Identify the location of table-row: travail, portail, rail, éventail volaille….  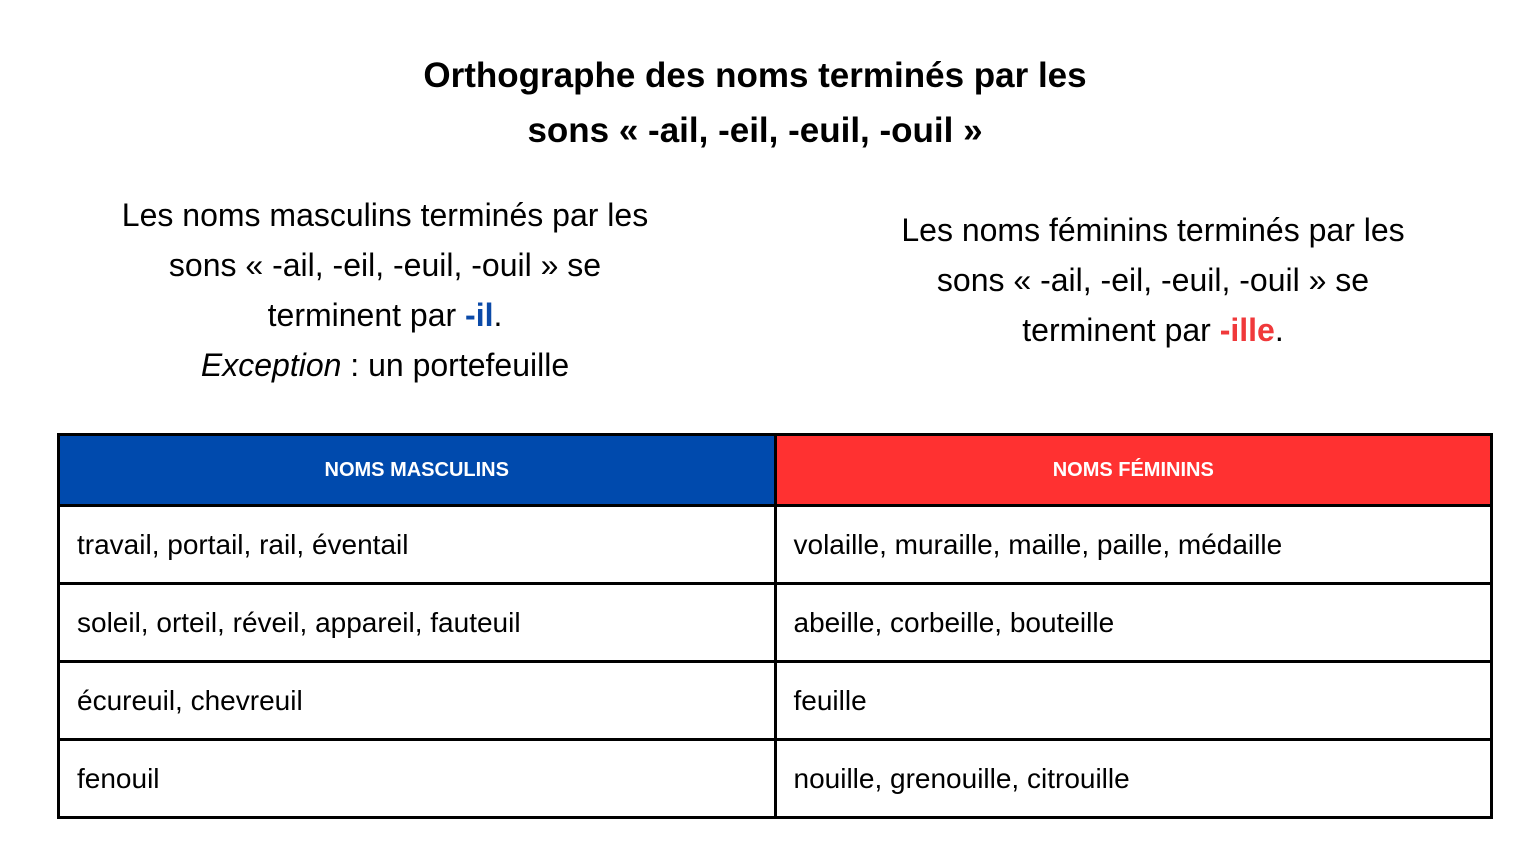
(775, 544).